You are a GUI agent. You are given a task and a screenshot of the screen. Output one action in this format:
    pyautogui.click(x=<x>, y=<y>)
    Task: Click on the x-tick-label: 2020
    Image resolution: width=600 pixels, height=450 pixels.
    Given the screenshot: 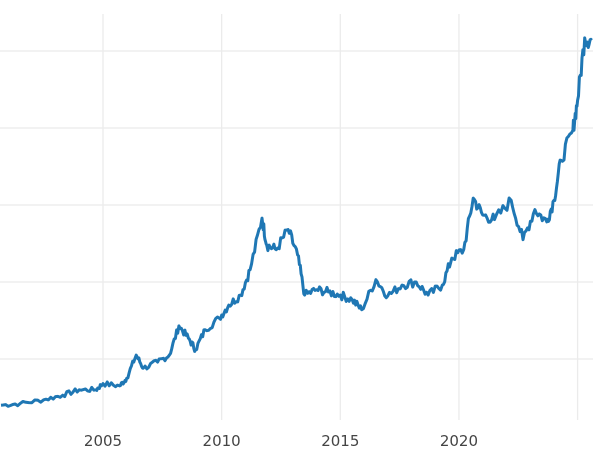 What is the action you would take?
    pyautogui.click(x=459, y=441)
    